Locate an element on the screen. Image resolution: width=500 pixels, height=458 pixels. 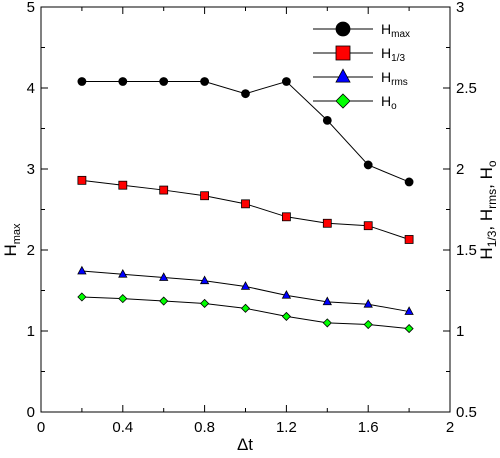
x-axis-title: Δt is located at coordinates (245, 444).